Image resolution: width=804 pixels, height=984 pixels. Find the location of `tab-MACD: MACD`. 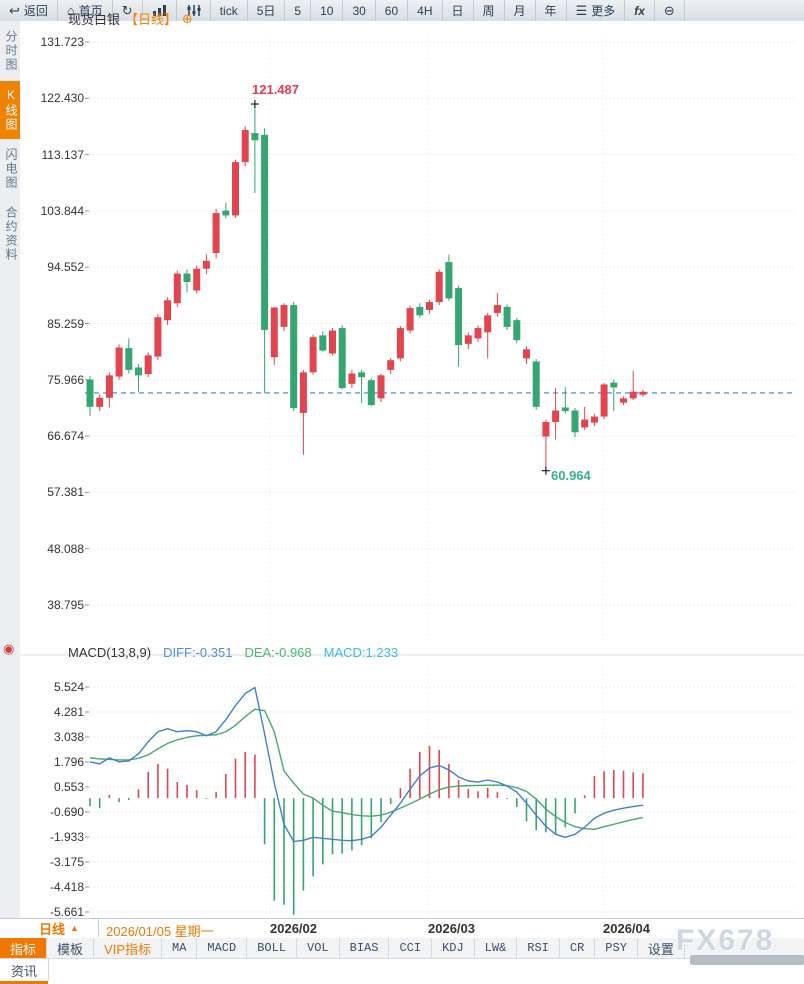

tab-MACD: MACD is located at coordinates (222, 948).